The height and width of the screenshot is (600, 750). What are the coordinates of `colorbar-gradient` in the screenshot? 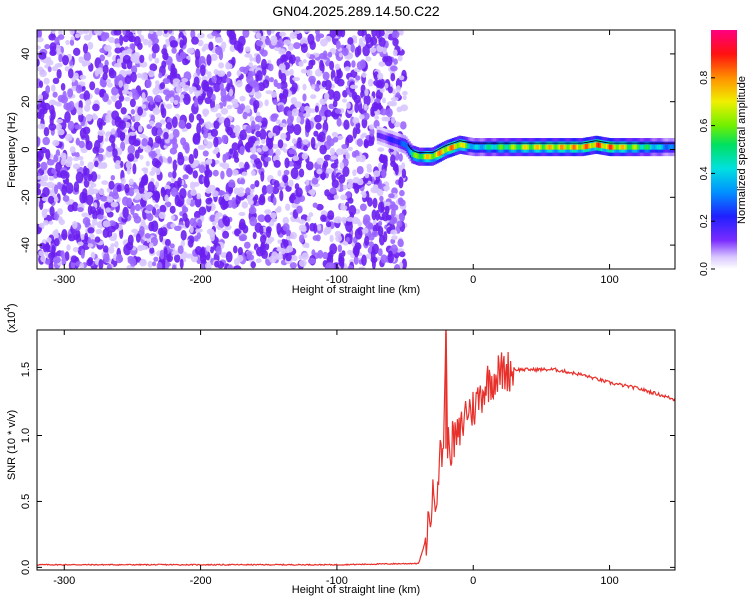 It's located at (724, 149).